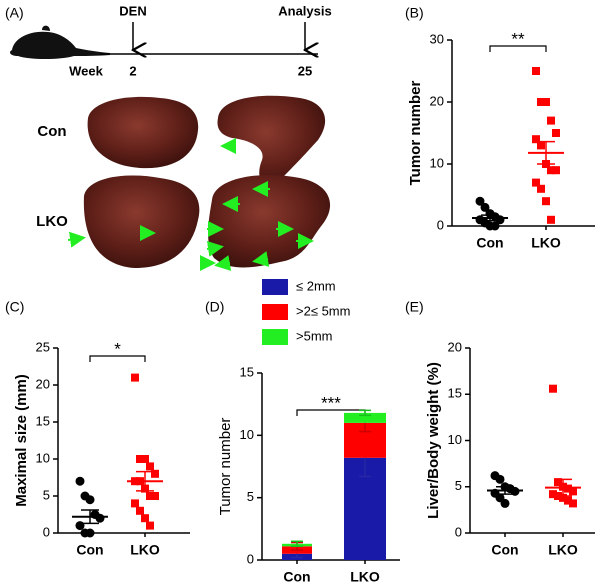  What do you see at coordinates (433, 440) in the screenshot?
I see `y-axis-label: Liver/Body weight (%)` at bounding box center [433, 440].